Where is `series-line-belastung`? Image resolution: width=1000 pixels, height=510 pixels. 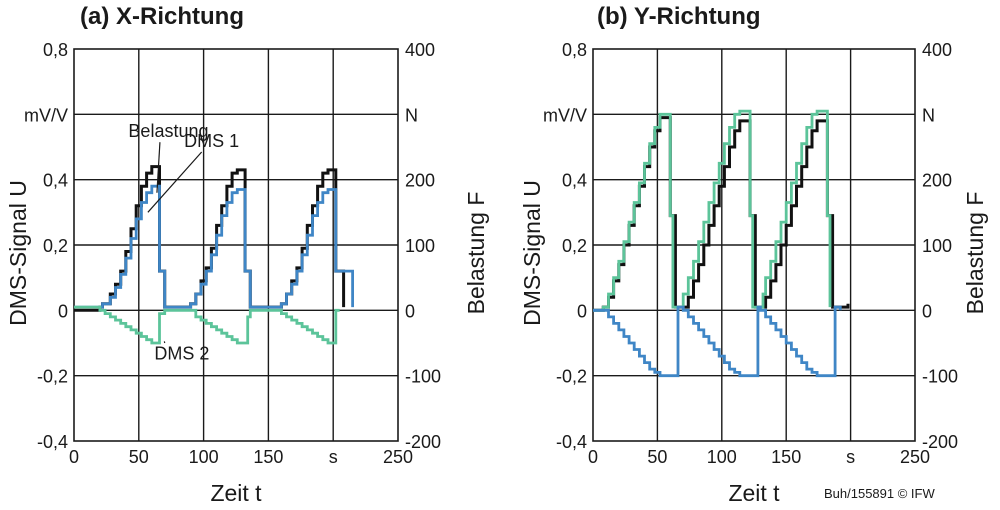 series-line-belastung is located at coordinates (720, 214).